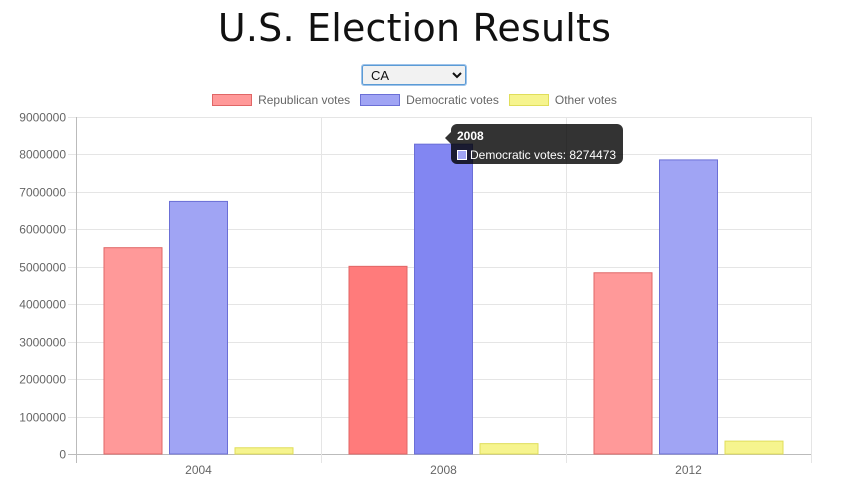  What do you see at coordinates (198, 470) in the screenshot?
I see `x-tick-label: 2004` at bounding box center [198, 470].